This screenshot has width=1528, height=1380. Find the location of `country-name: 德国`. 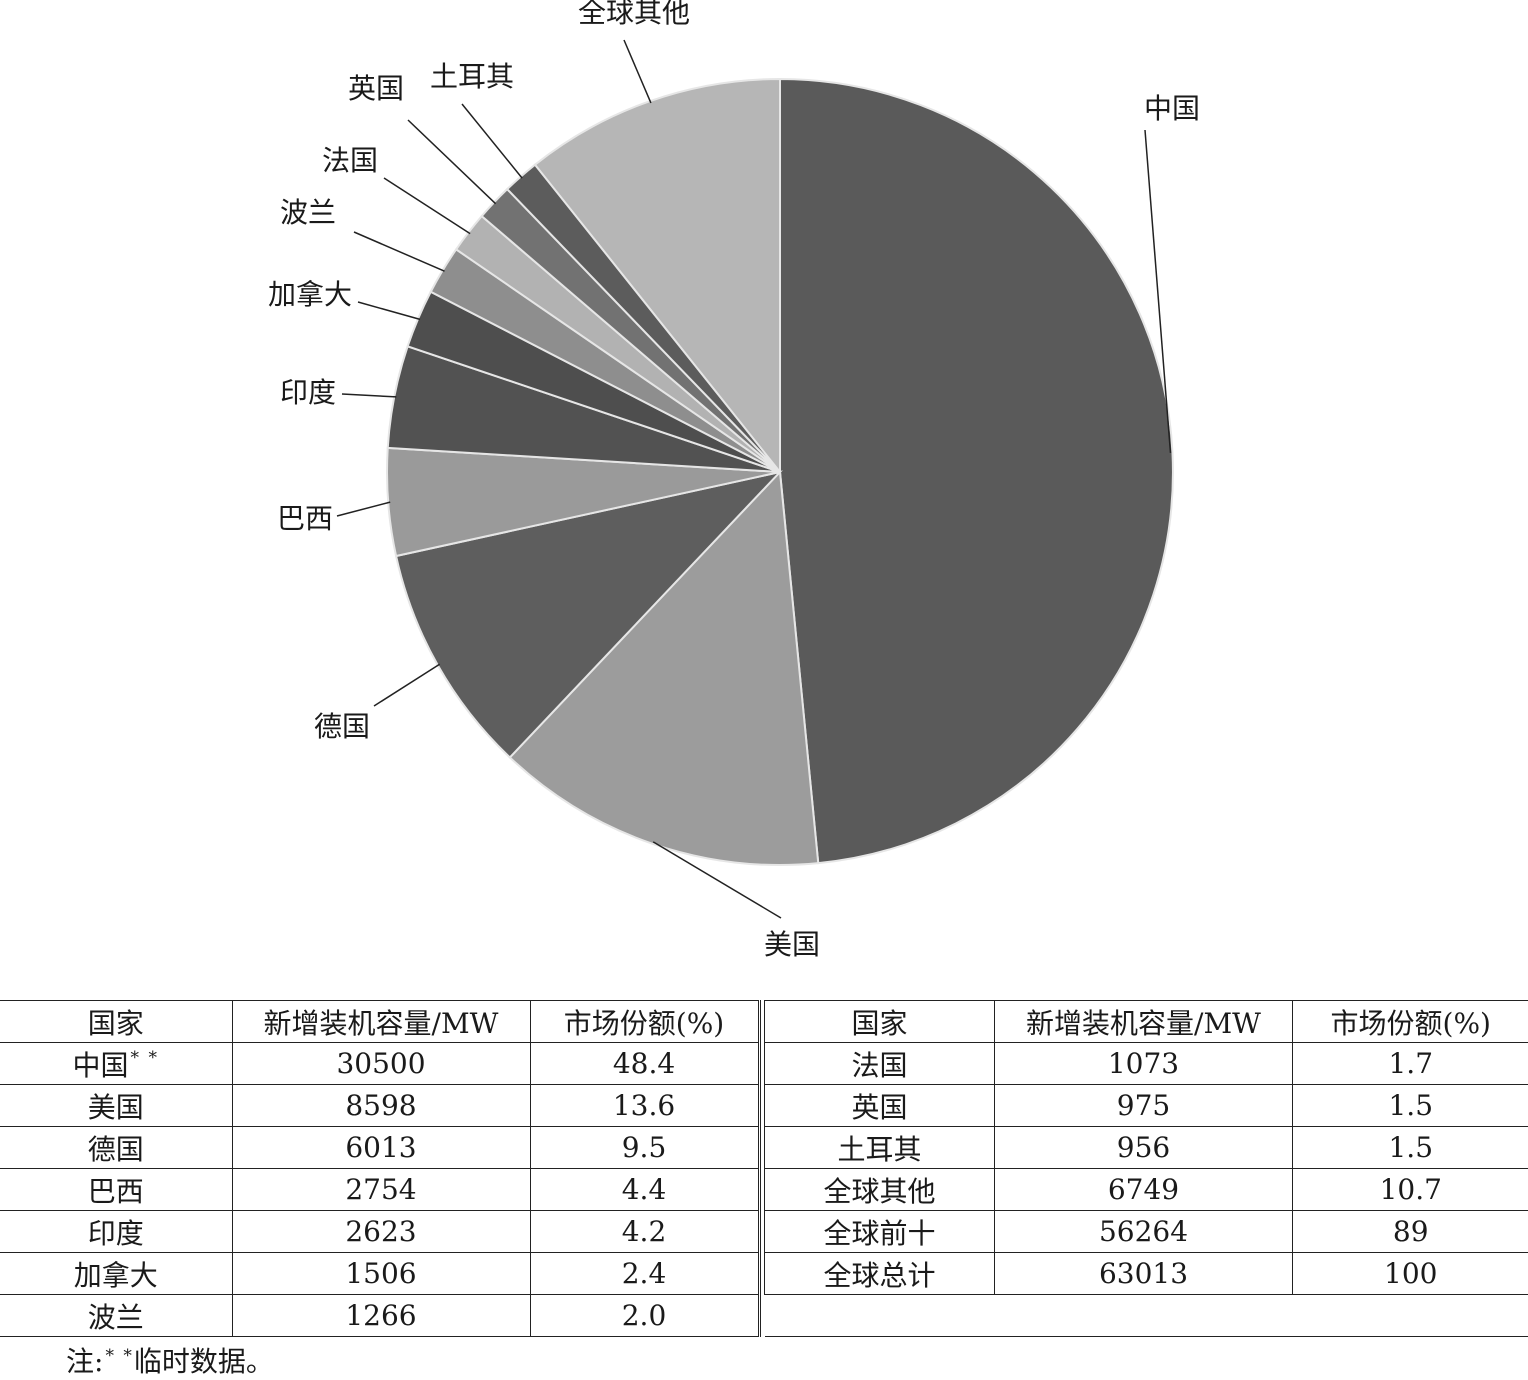

country-name: 德国 is located at coordinates (116, 1149).